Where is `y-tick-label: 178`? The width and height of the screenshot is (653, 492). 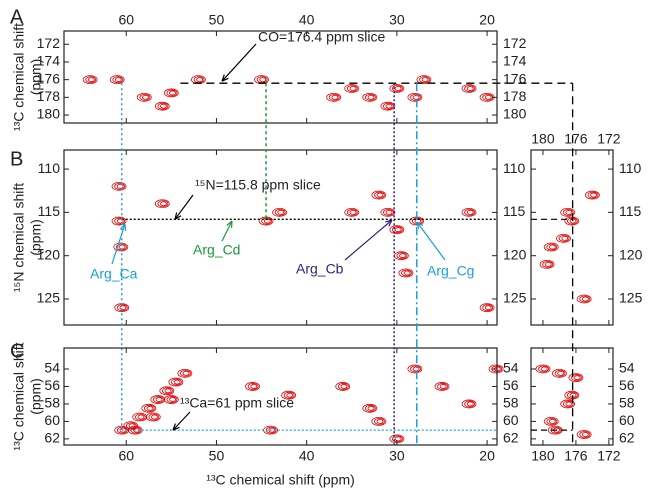
y-tick-label: 178 is located at coordinates (515, 96).